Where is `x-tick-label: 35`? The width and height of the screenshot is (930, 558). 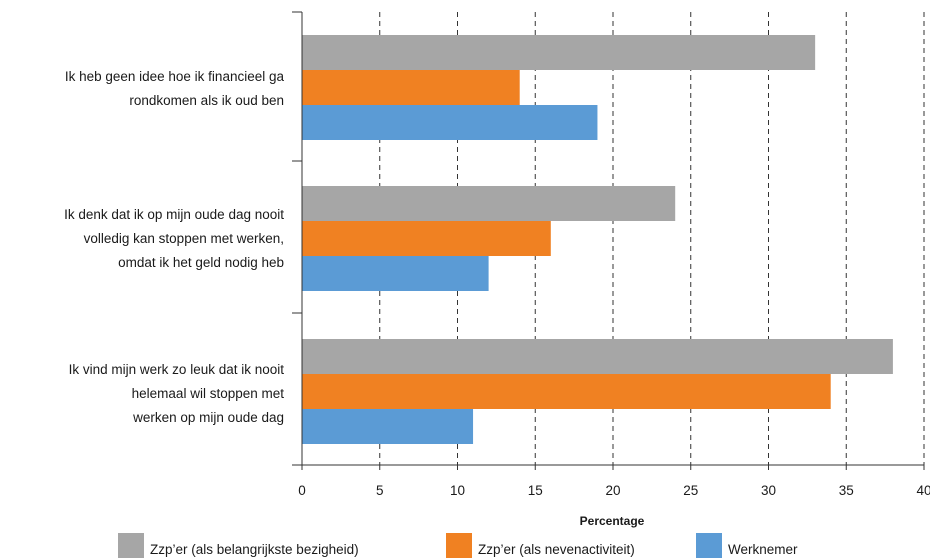 x-tick-label: 35 is located at coordinates (846, 490).